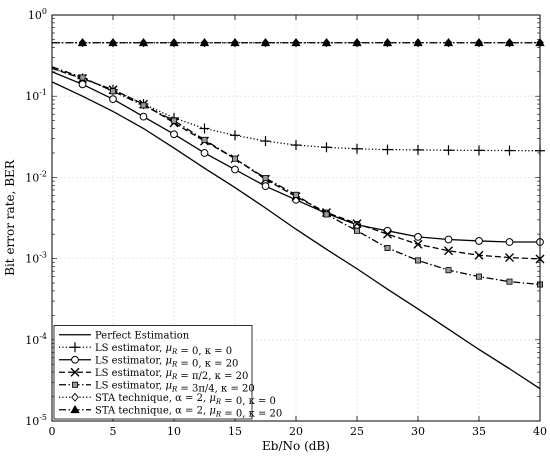  Describe the element at coordinates (235, 431) in the screenshot. I see `x-tick-label: 15` at that location.